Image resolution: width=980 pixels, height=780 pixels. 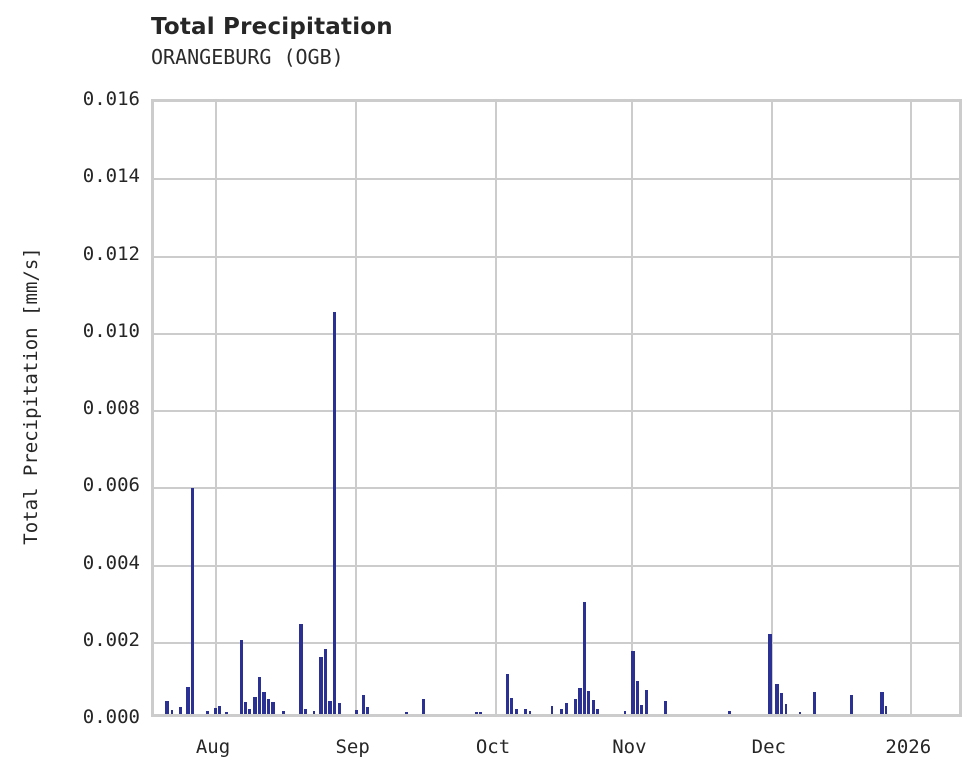 What do you see at coordinates (111, 485) in the screenshot?
I see `y-tick-text: 0.006` at bounding box center [111, 485].